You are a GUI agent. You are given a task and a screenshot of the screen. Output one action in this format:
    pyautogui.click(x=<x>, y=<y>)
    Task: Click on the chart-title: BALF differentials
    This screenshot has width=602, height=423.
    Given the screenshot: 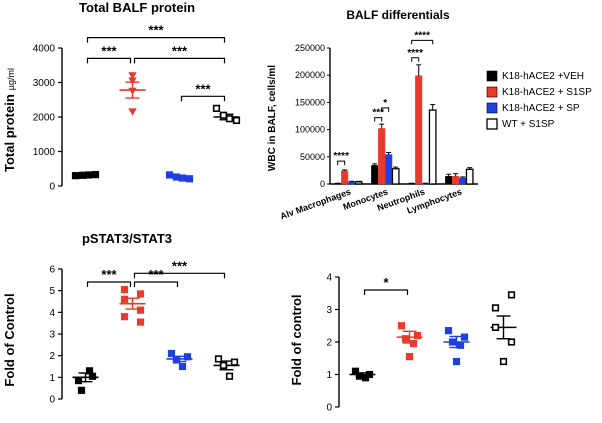 What is the action you would take?
    pyautogui.click(x=398, y=15)
    